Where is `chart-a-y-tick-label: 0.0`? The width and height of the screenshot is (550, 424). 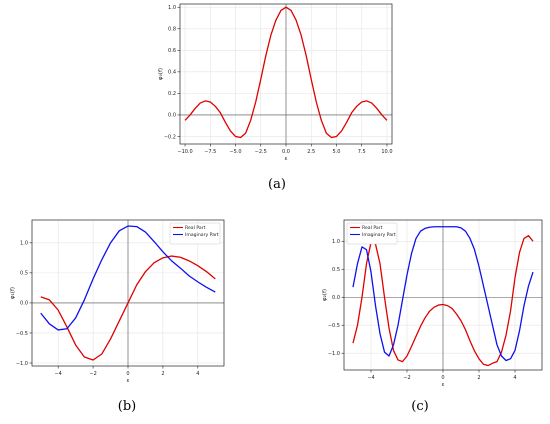
chart-a-y-tick-label: 0.0 is located at coordinates (172, 116).